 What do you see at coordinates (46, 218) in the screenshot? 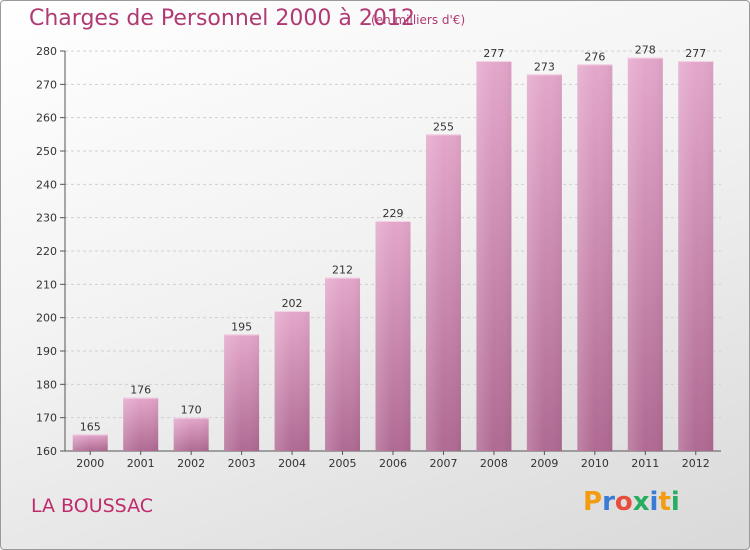
I see `y-tick-label: 230` at bounding box center [46, 218].